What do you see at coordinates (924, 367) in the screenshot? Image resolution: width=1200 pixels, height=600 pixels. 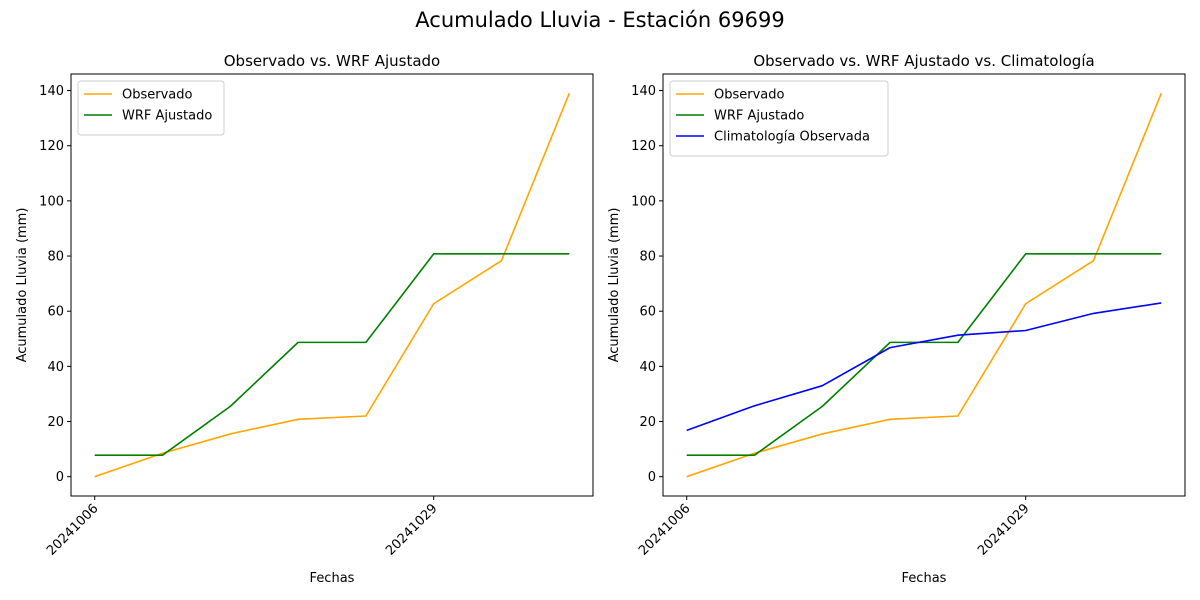 I see `series-line-clim` at bounding box center [924, 367].